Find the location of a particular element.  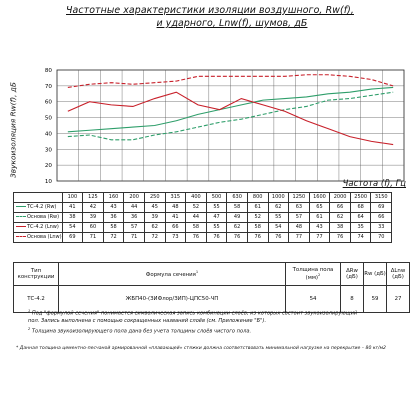

value-cell: 54 is located at coordinates (278, 227).